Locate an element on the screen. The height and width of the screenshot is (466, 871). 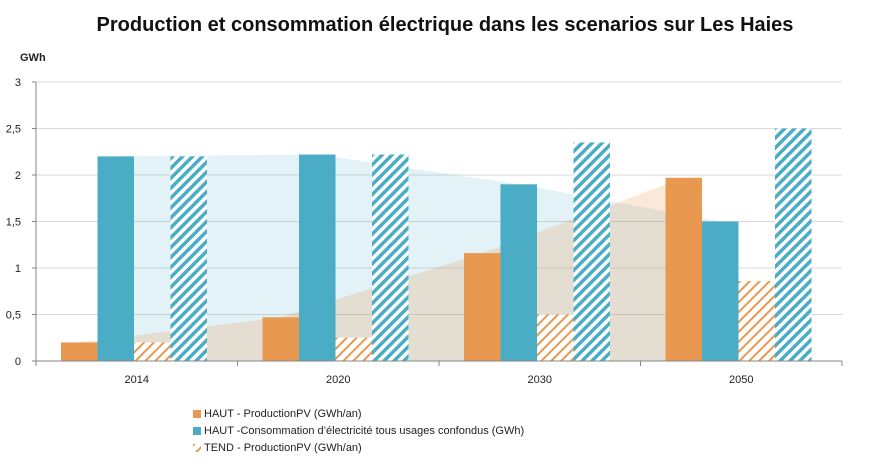
x-tick-label: 2050 is located at coordinates (741, 380).